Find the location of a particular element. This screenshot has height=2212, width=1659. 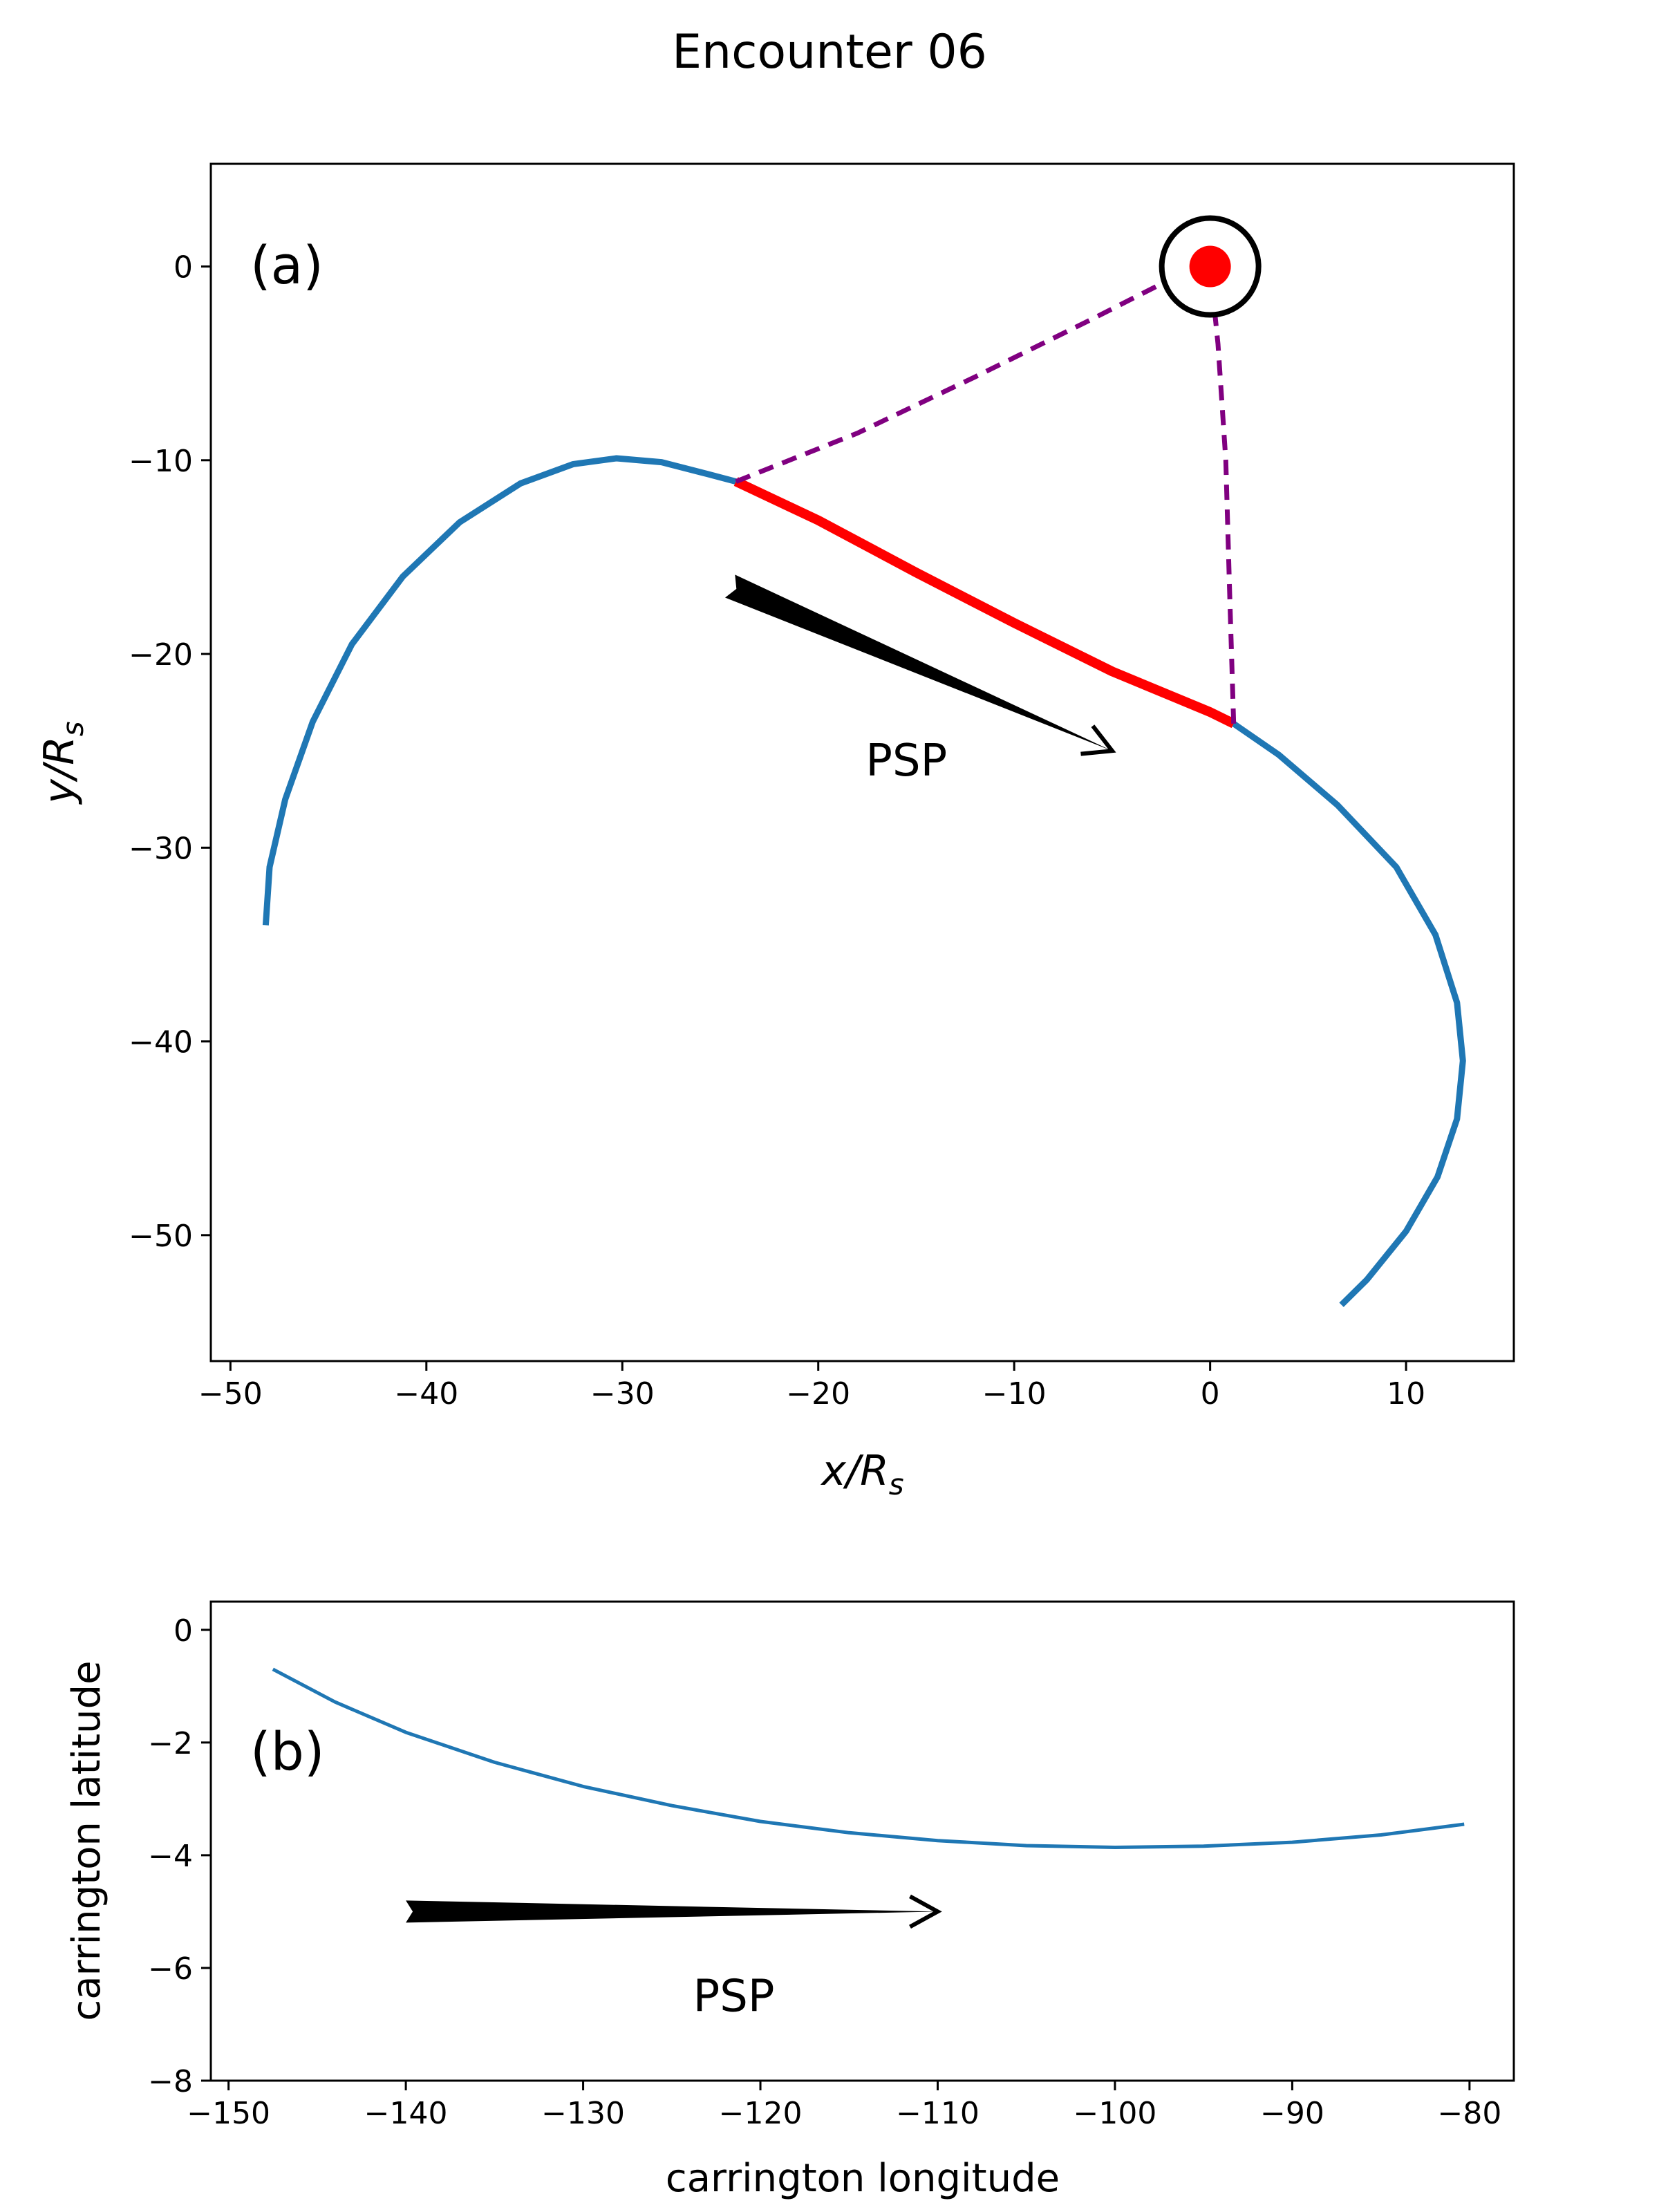

panel-a-x-tick-label: −30 is located at coordinates (622, 1394).